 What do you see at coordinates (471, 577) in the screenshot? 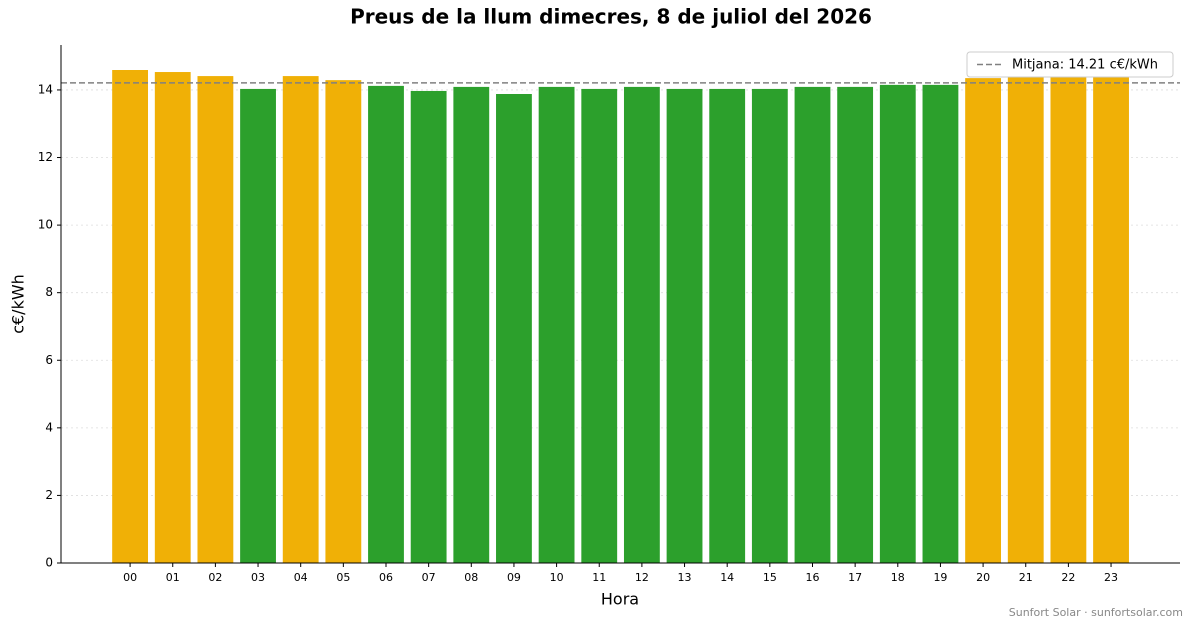
I see `x-tick-label: 08` at bounding box center [471, 577].